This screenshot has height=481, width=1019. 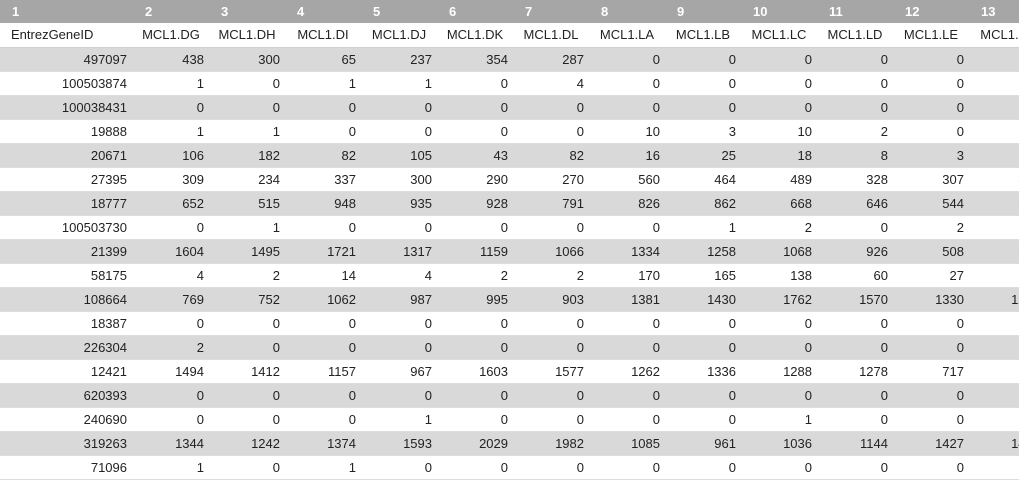 I want to click on count-cell: 652, so click(x=171, y=203).